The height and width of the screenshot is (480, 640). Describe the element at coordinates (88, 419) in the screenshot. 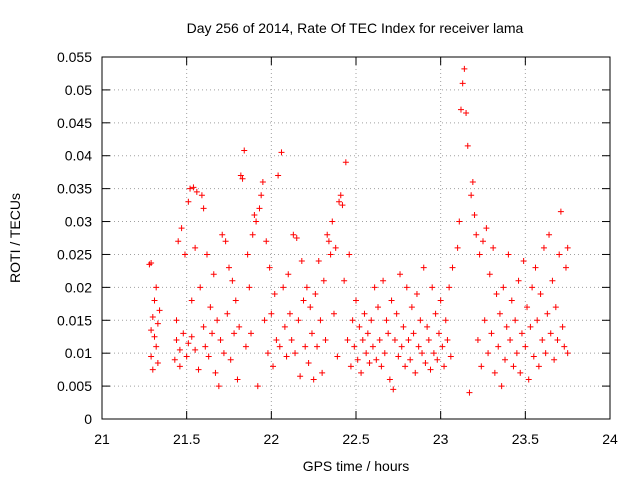

I see `y-tick-label: 0` at that location.